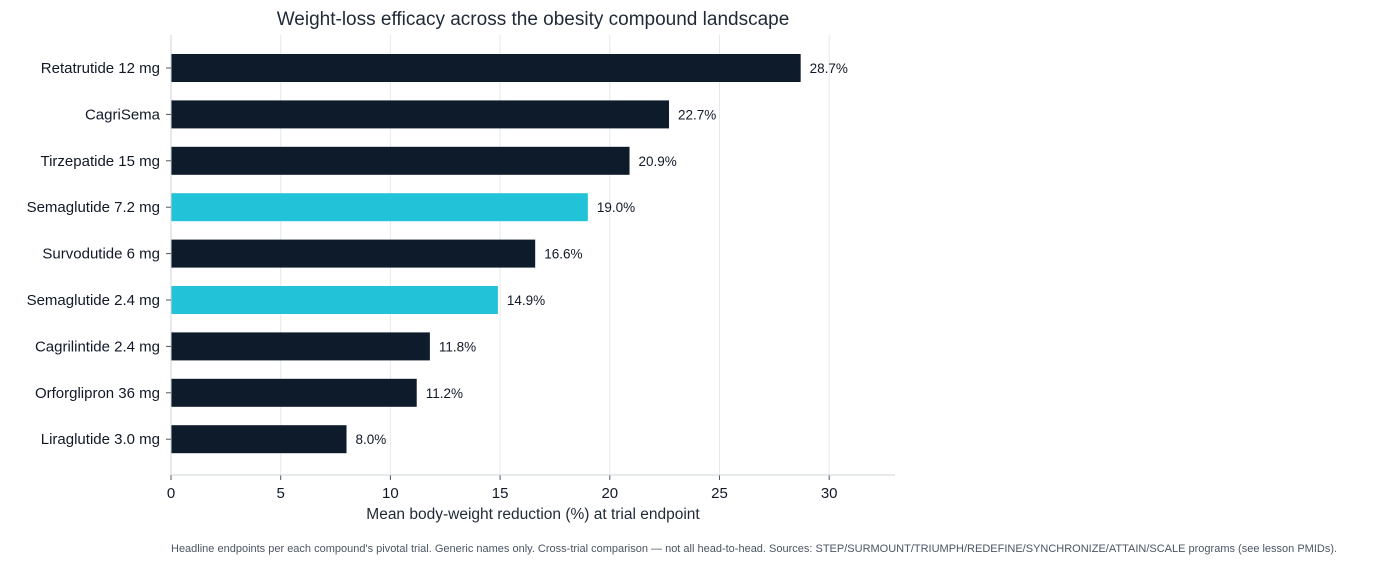  Describe the element at coordinates (100, 439) in the screenshot. I see `category-label: Liraglutide 3.0 mg` at that location.